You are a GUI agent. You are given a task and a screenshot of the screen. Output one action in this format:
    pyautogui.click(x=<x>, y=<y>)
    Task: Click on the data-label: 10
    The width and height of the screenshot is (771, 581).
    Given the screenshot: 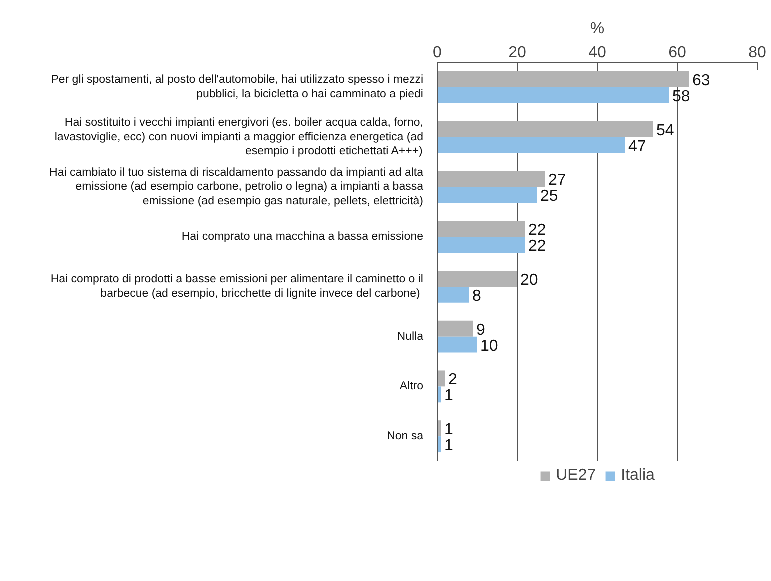 What is the action you would take?
    pyautogui.click(x=489, y=346)
    